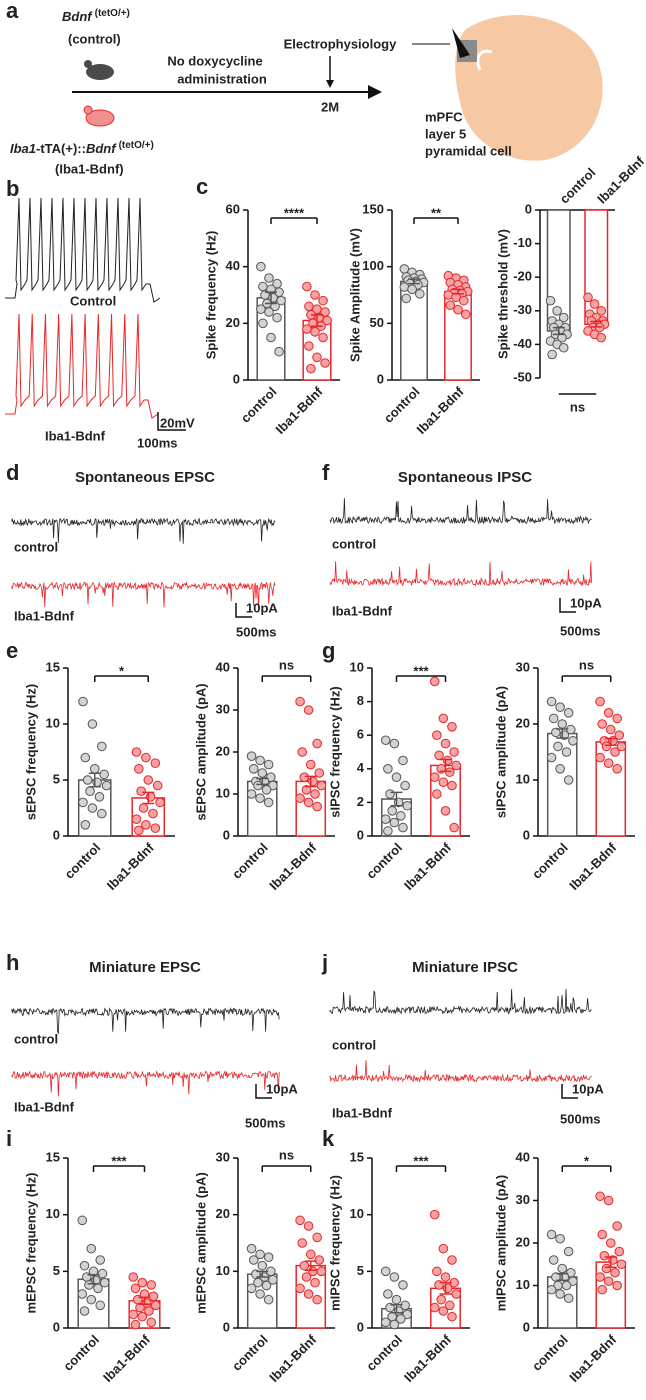 The image size is (646, 1400). Describe the element at coordinates (484, 60) in the screenshot. I see `brain-detail` at that location.